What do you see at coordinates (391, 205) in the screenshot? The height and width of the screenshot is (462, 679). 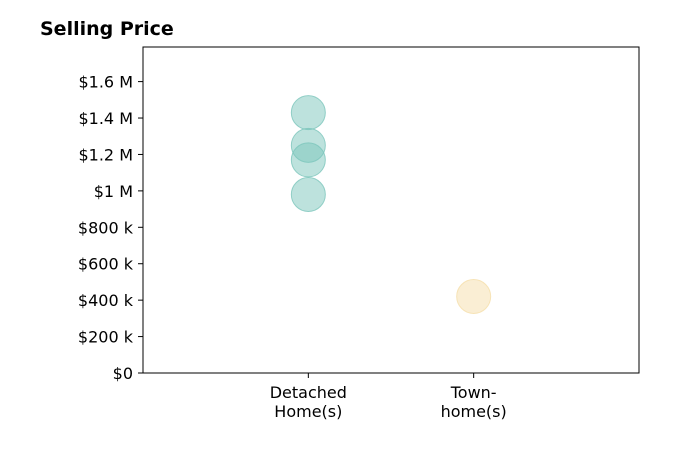 I see `data-points` at bounding box center [391, 205].